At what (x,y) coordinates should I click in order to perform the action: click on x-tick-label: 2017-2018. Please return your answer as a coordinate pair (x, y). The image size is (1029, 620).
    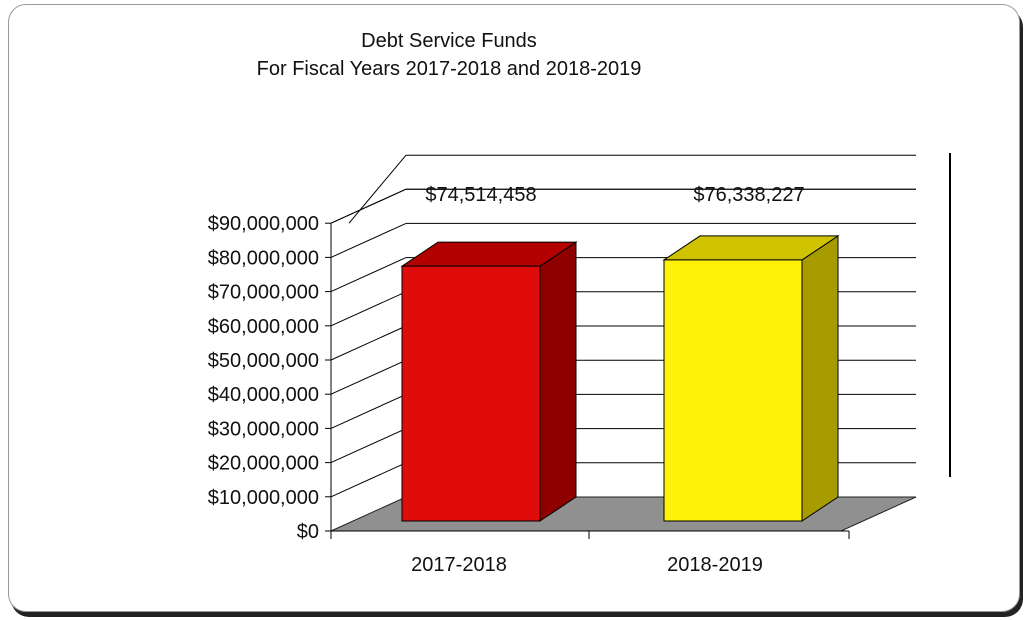
    Looking at the image, I should click on (459, 565).